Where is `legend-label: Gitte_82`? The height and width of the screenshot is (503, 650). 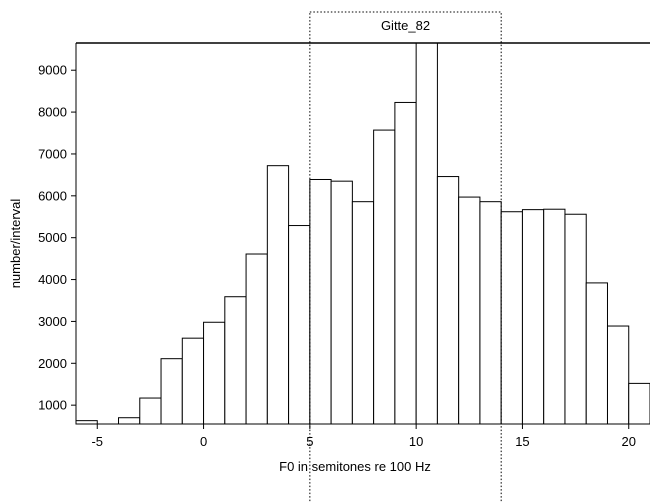 legend-label: Gitte_82 is located at coordinates (405, 25).